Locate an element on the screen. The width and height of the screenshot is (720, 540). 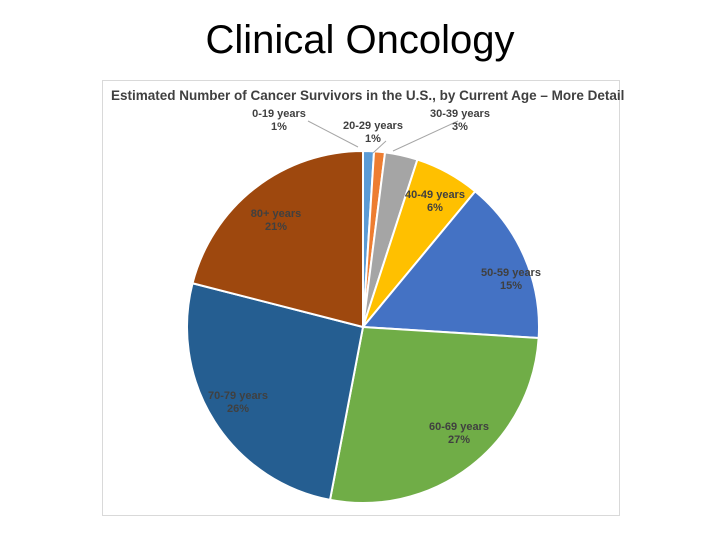
slice-label-60-69-years: 60-69 years is located at coordinates (459, 427).